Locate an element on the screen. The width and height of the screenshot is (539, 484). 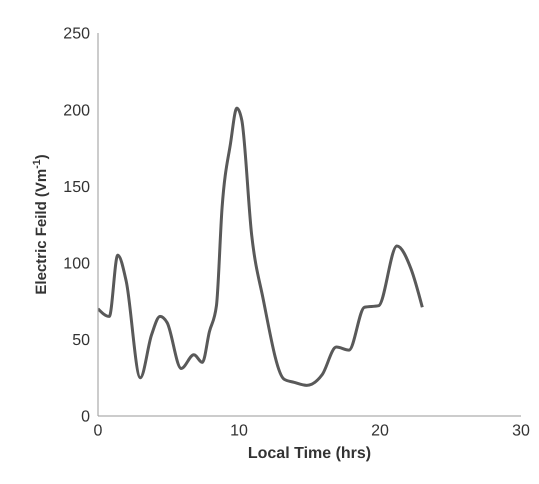
x-tick-label: 10 is located at coordinates (239, 431).